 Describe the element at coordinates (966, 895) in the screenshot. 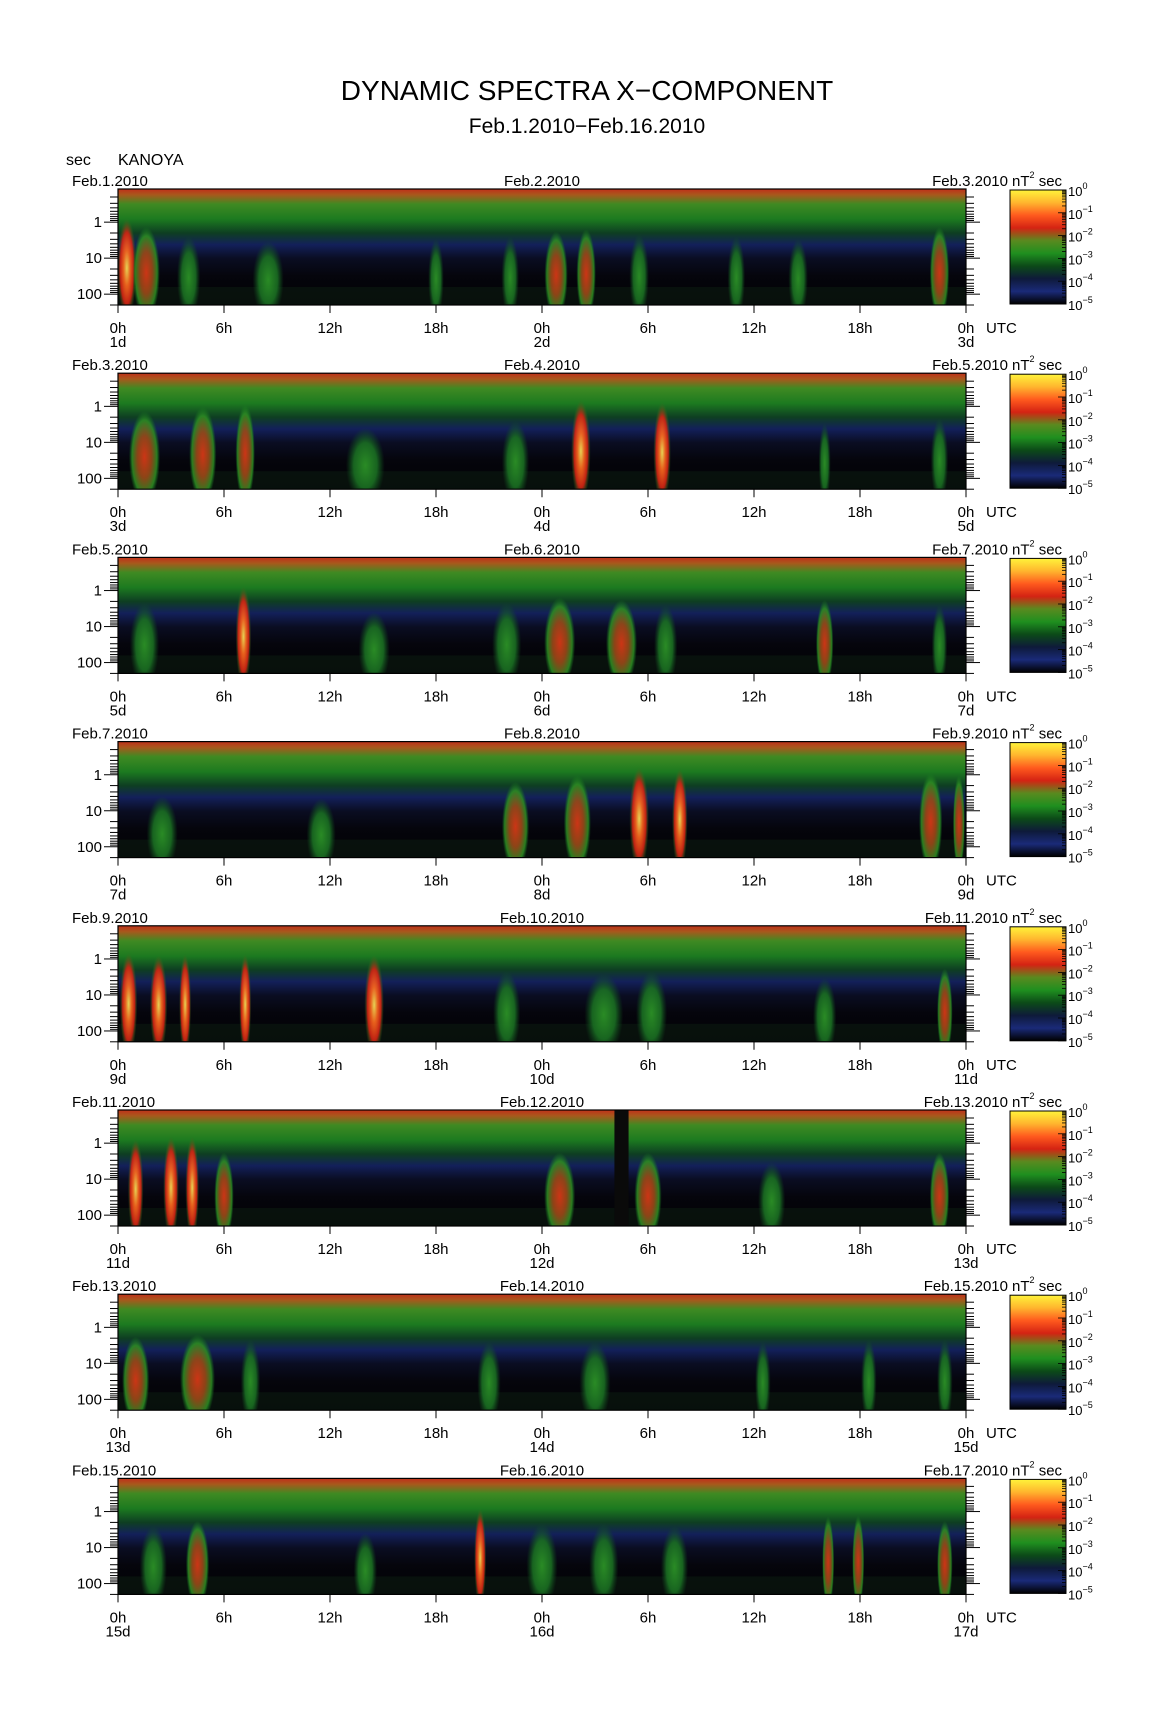

I see `day-end-label: 9d` at that location.